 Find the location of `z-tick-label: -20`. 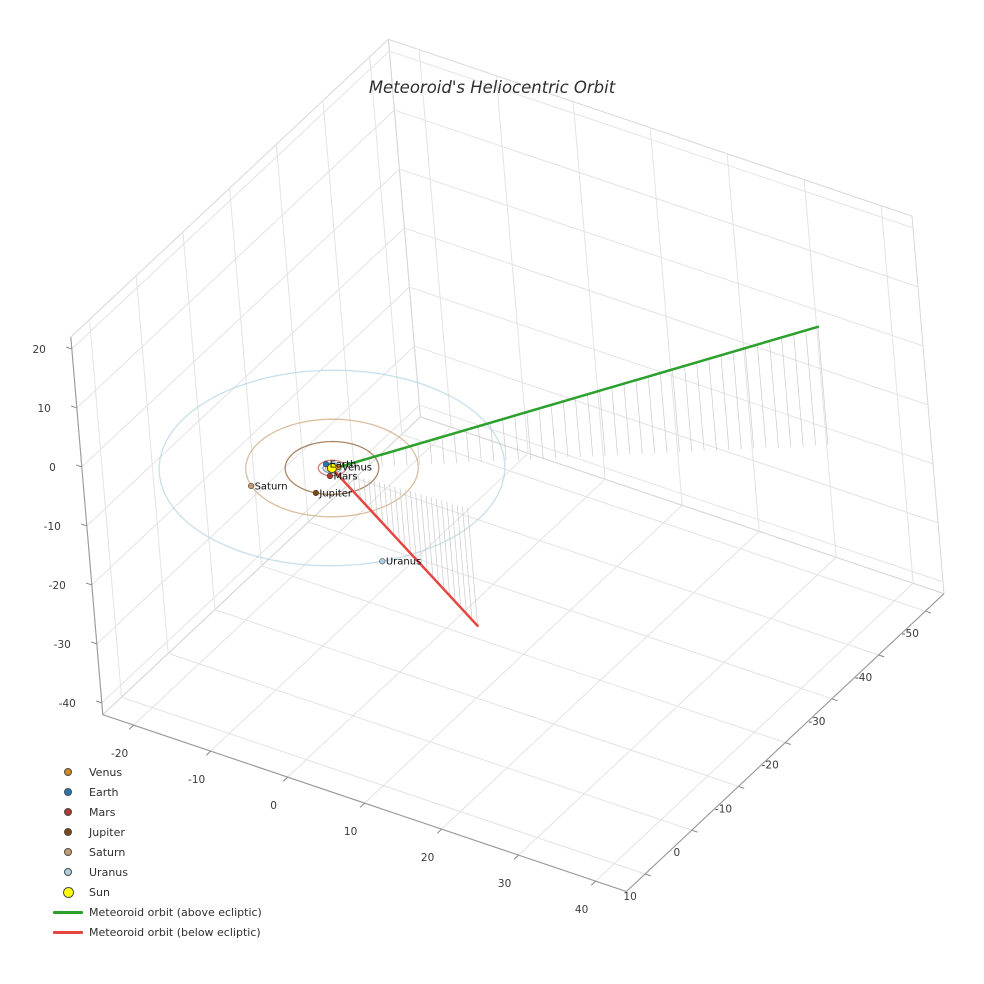

z-tick-label: -20 is located at coordinates (57, 586).